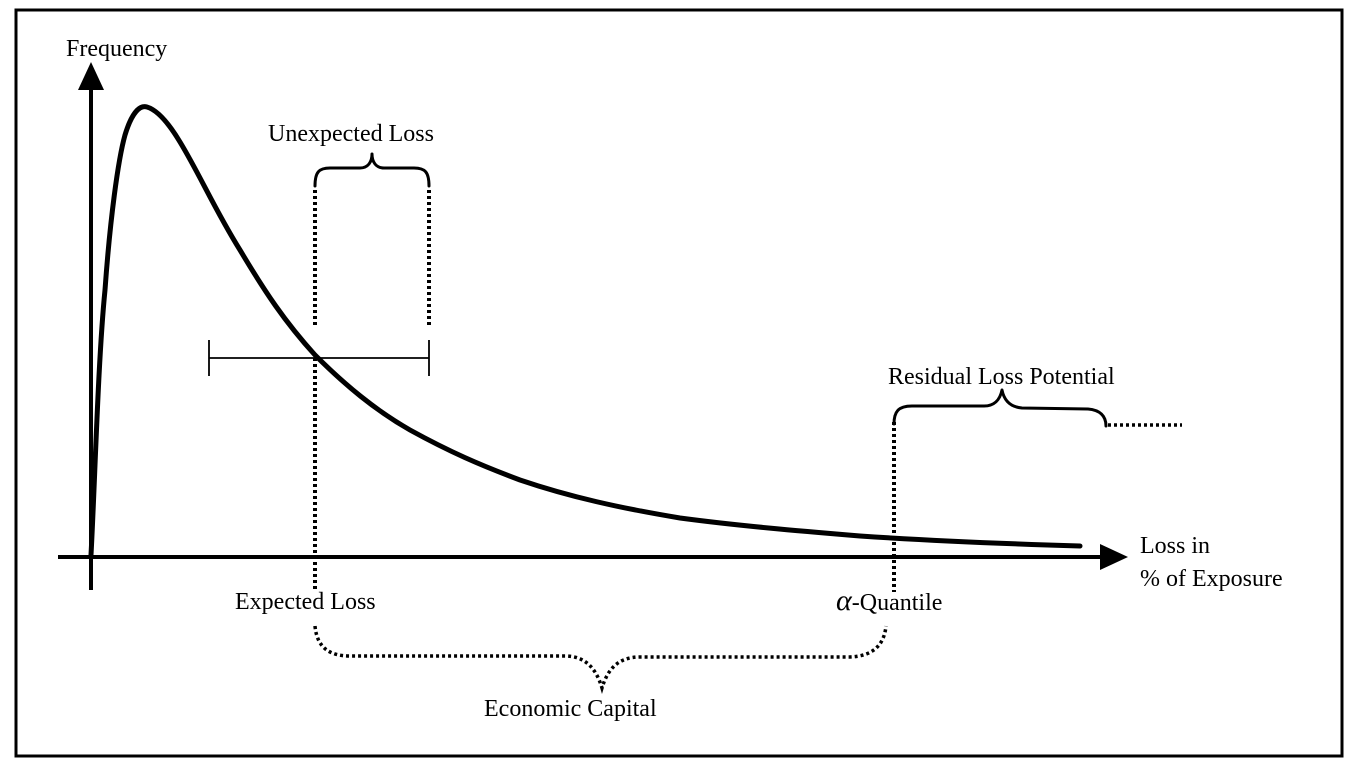 The width and height of the screenshot is (1356, 768). Describe the element at coordinates (372, 170) in the screenshot. I see `unexpected-loss-brace` at that location.